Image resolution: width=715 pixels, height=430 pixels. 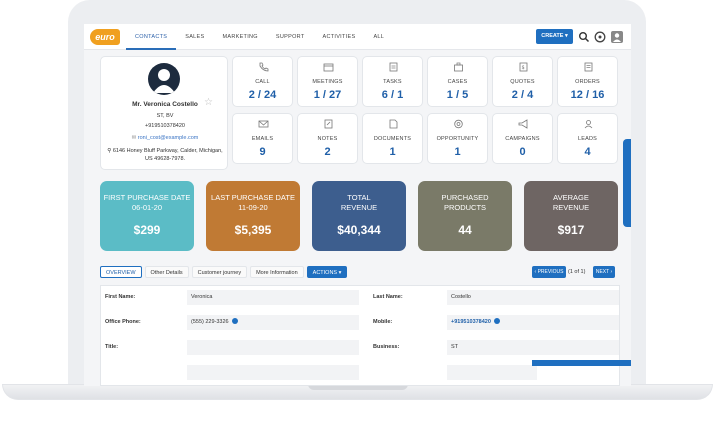 I want to click on page-count: (1 of 1), so click(x=577, y=272).